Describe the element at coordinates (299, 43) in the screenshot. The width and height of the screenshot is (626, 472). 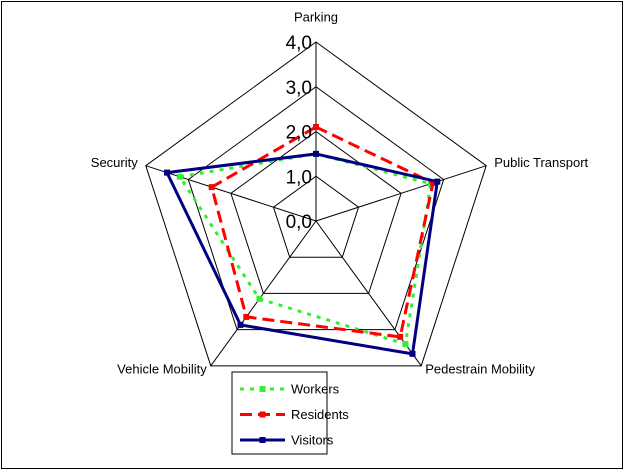
I see `y-tick-label: 4,0` at that location.